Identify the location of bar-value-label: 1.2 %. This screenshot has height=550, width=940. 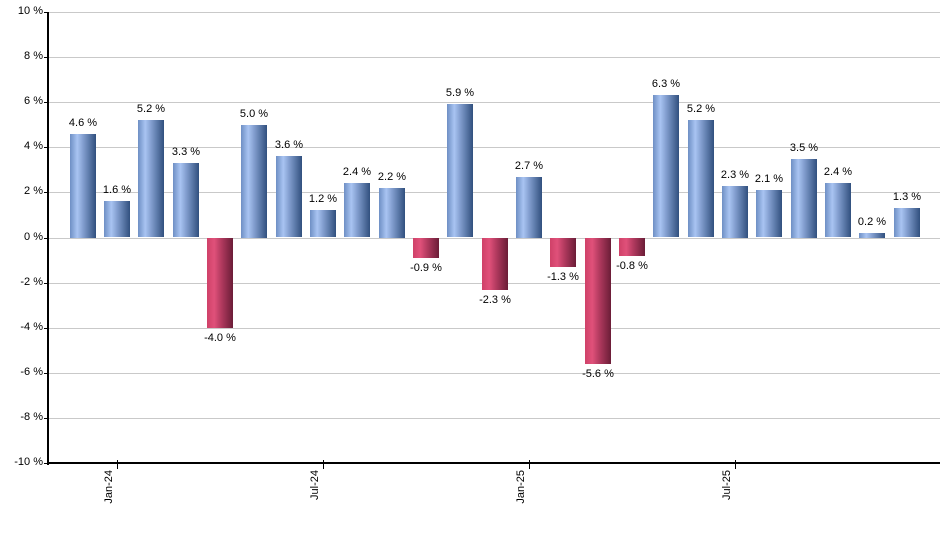
(323, 199).